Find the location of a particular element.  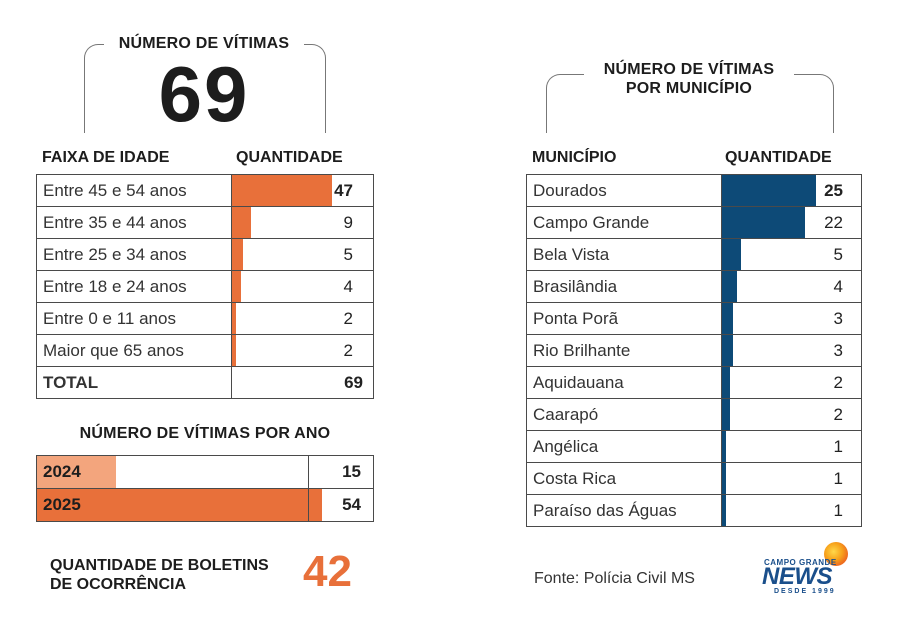

muni-row: Aquidauana 2 is located at coordinates (694, 382).